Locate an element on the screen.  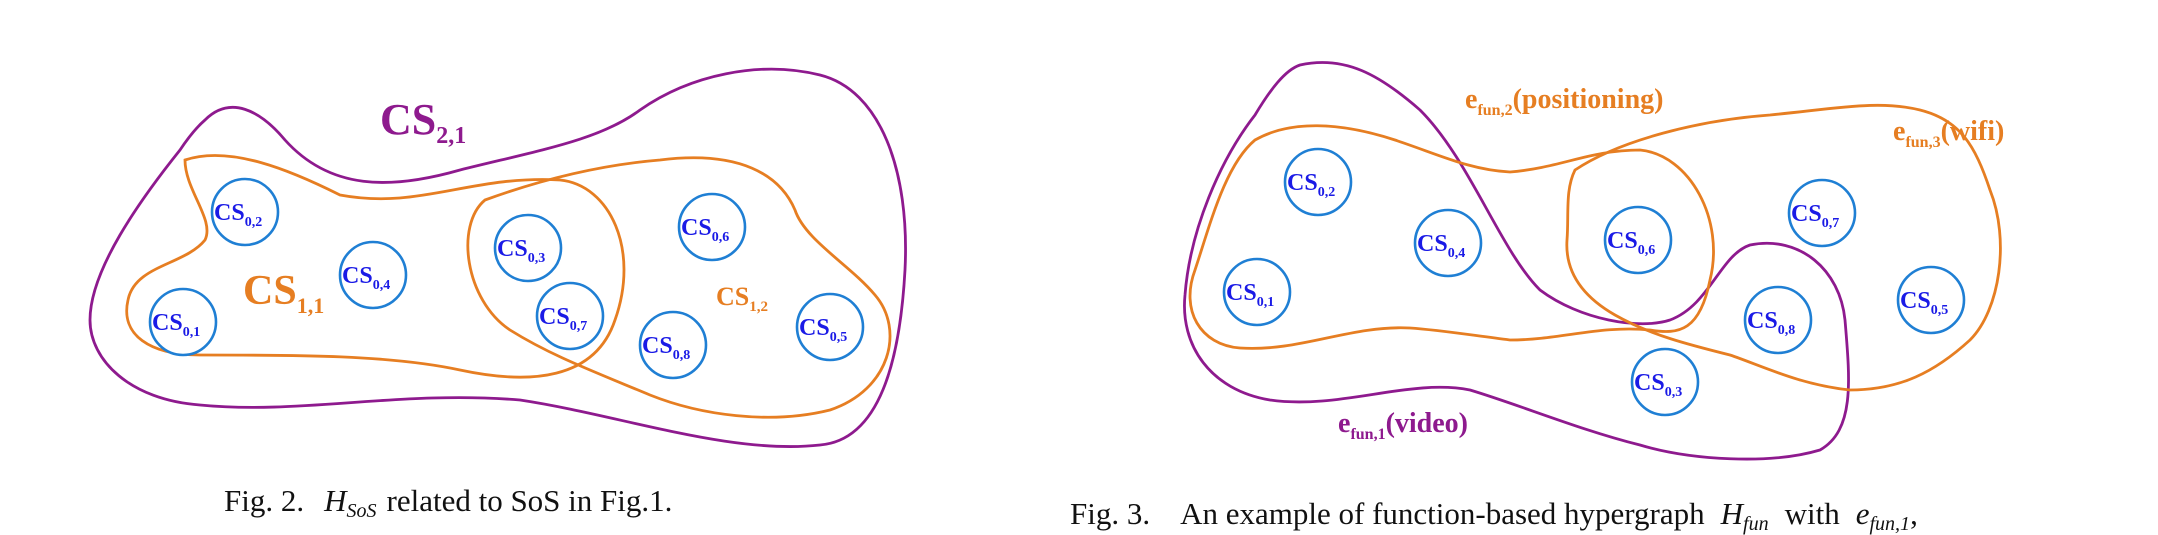
fig2-node-cs05: CS0,5 is located at coordinates (830, 327).